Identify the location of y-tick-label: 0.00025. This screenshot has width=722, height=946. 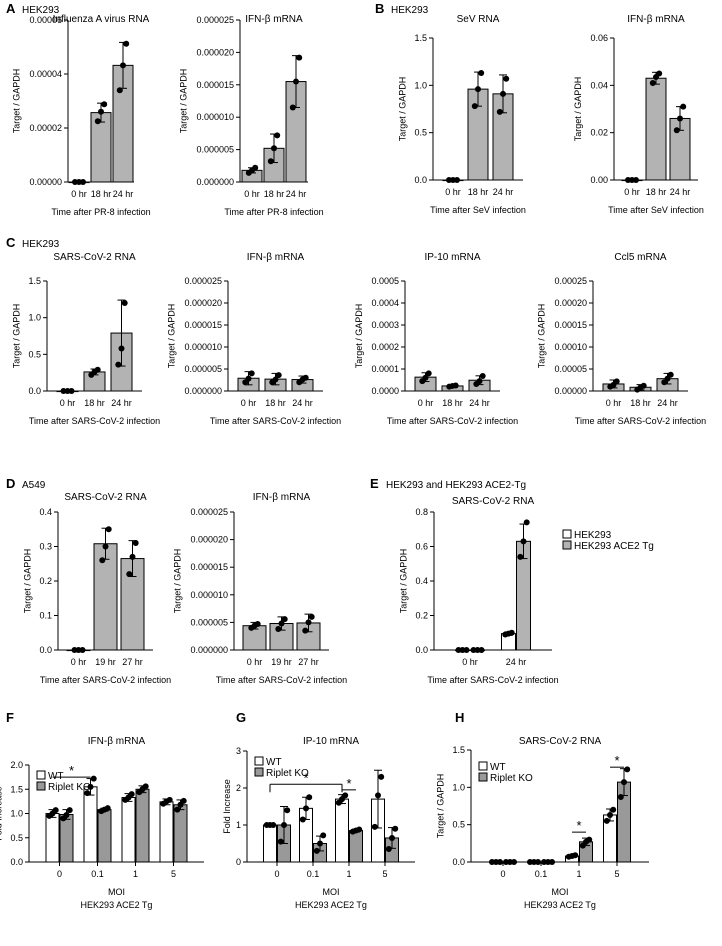
(570, 281).